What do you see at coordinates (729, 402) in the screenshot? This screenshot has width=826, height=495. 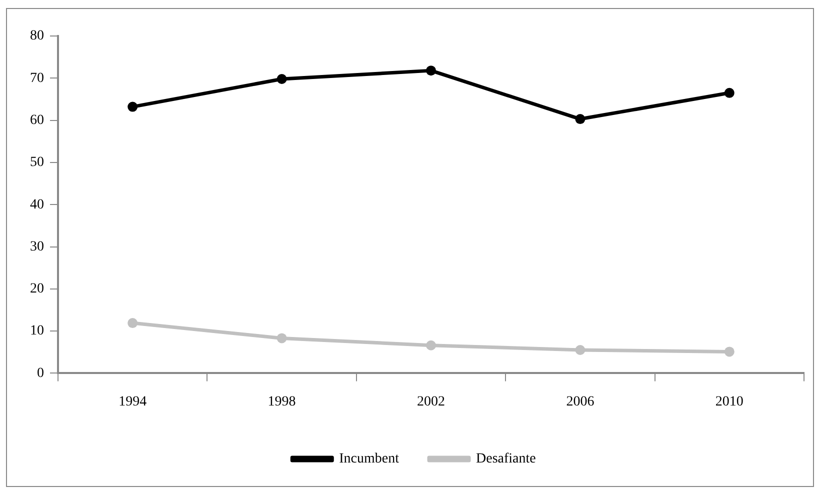 I see `x-tick-label: 2010` at bounding box center [729, 402].